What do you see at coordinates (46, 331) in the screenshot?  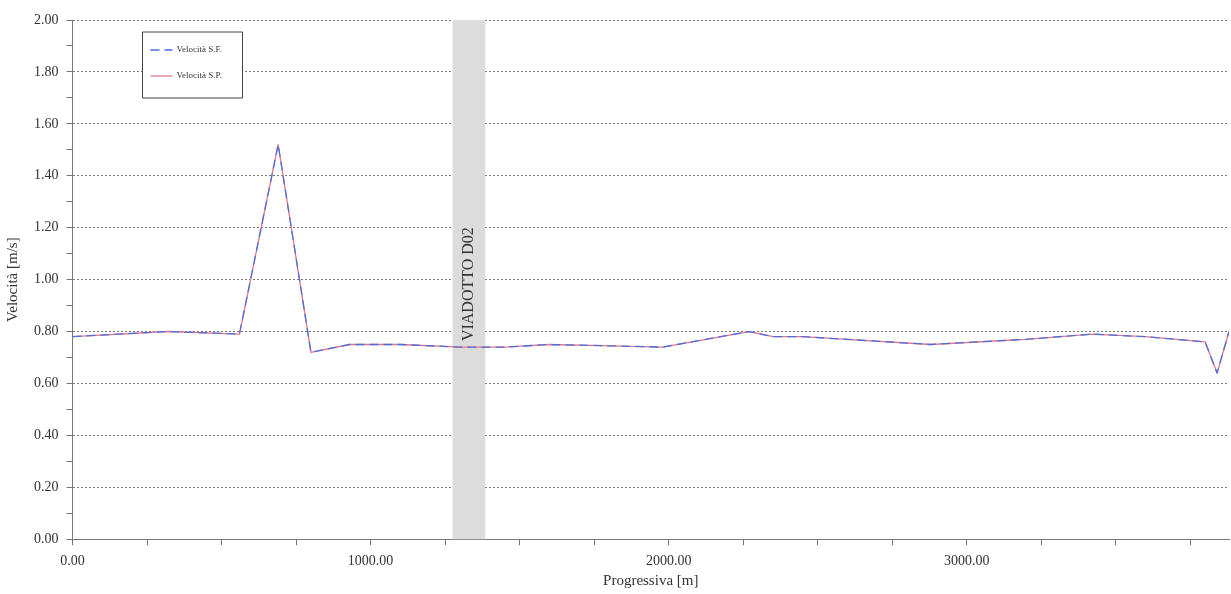 I see `y-tick-label: 0.80` at bounding box center [46, 331].